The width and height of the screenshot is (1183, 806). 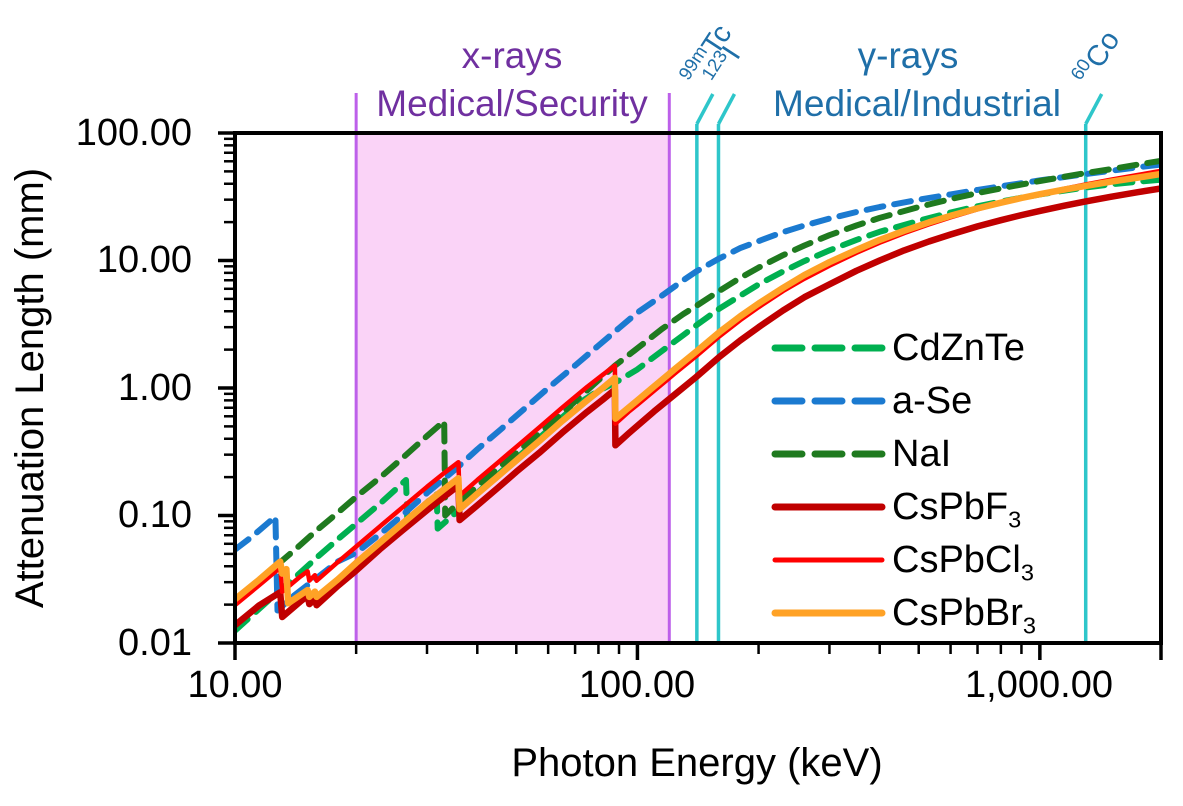 What do you see at coordinates (155, 515) in the screenshot?
I see `y-tick-label: 0.10` at bounding box center [155, 515].